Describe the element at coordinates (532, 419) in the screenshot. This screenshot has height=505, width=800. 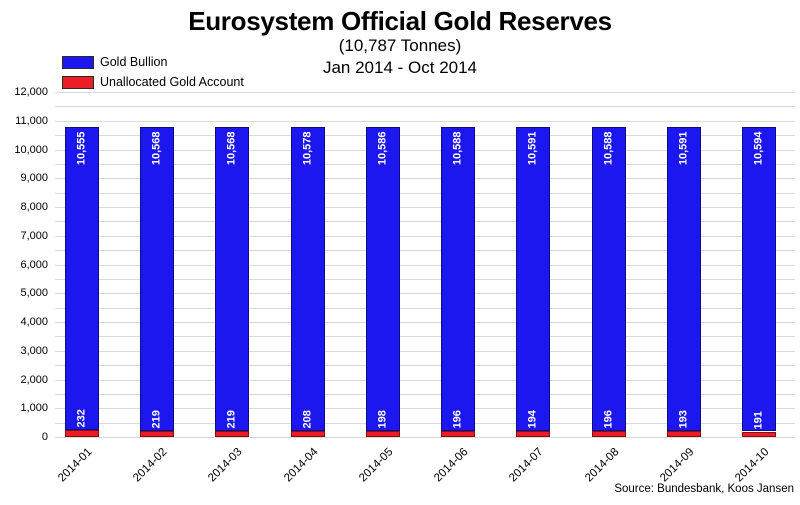
I see `bar-value-label-unallocated-gold: 194` at that location.